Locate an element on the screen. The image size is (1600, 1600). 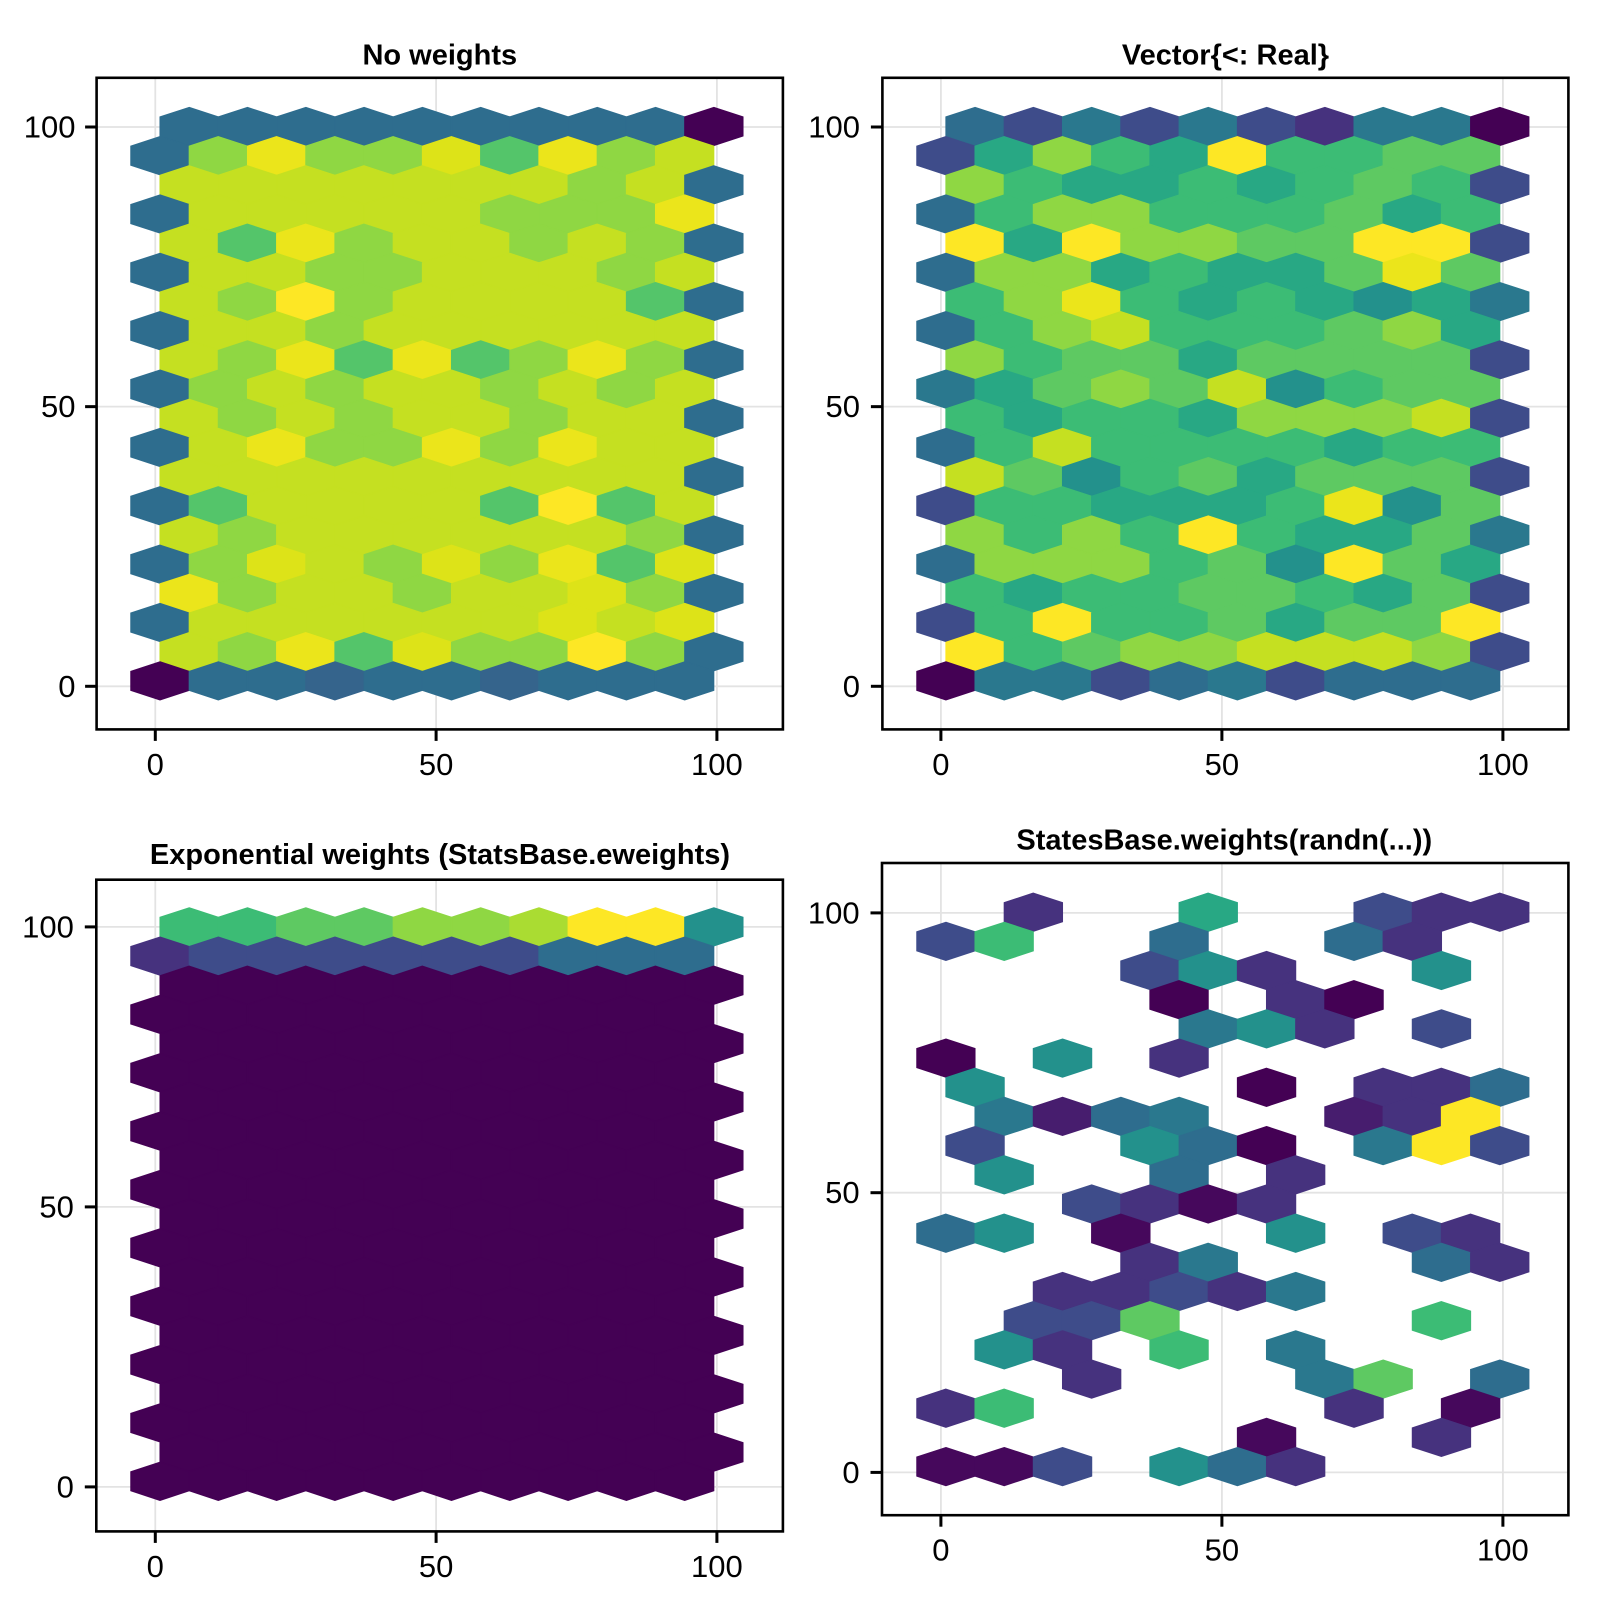
svg-text: StatesBase.weights(randn(...)) is located at coordinates (1224, 841).